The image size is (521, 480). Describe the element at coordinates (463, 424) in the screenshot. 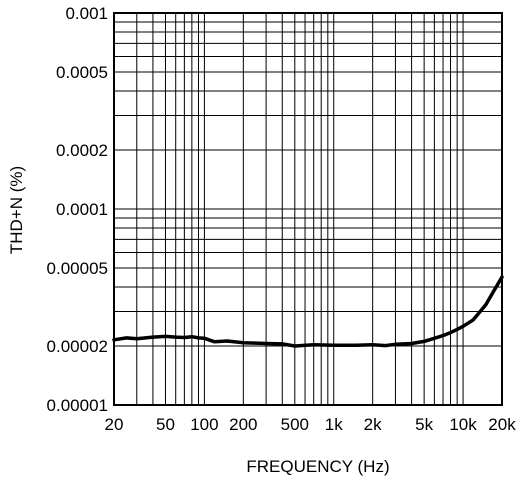

I see `x-tick-label: 10k` at that location.